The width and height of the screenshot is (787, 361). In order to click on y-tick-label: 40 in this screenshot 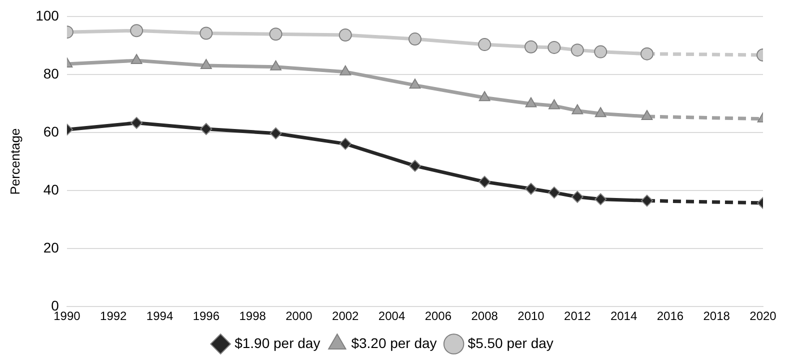, I will do `click(51, 189)`.